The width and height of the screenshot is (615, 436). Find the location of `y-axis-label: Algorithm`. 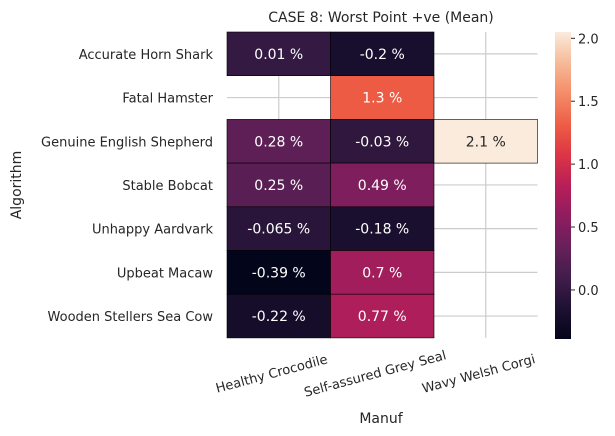

y-axis-label: Algorithm is located at coordinates (17, 185).